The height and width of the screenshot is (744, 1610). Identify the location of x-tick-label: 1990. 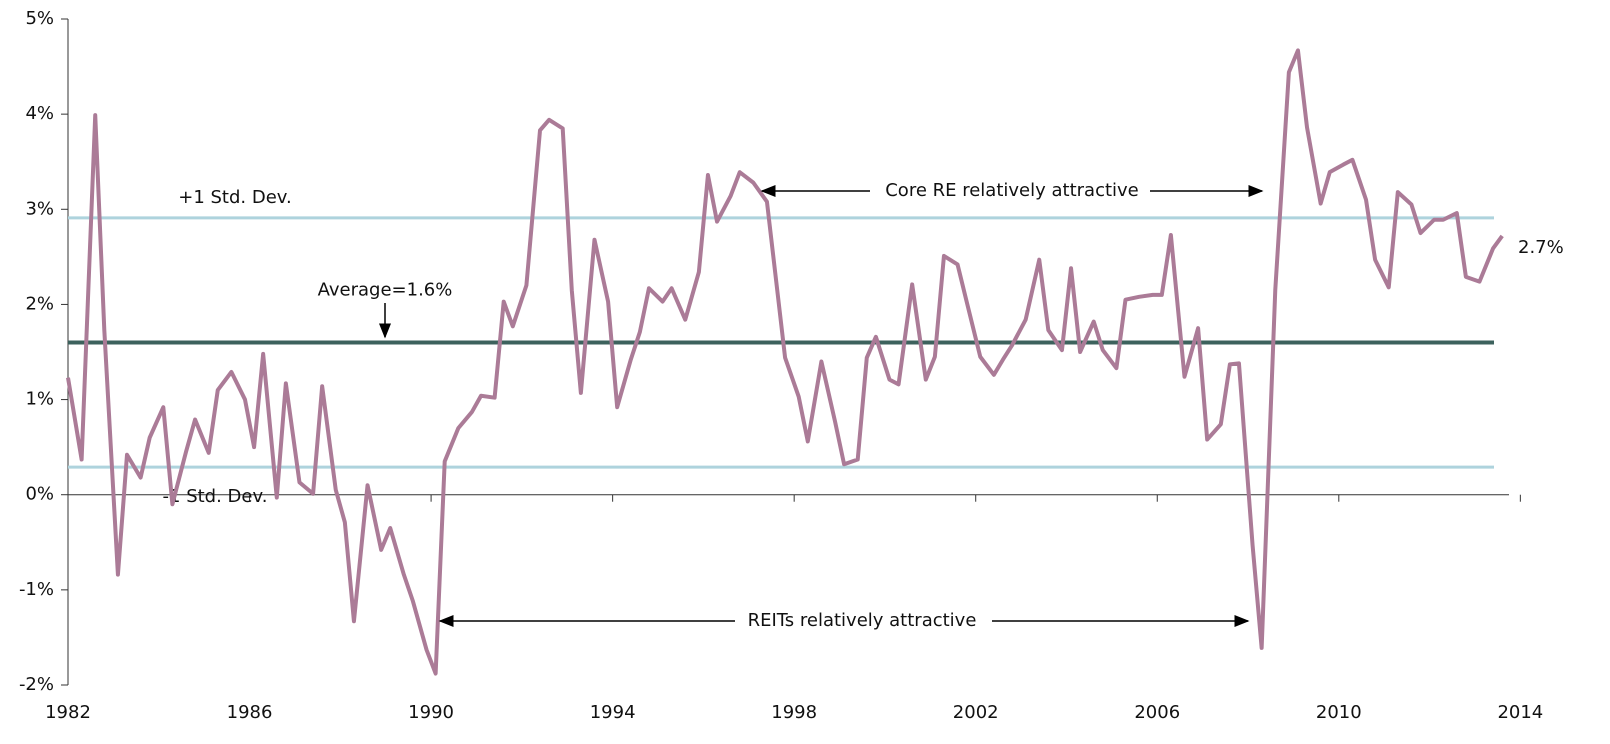
(431, 712).